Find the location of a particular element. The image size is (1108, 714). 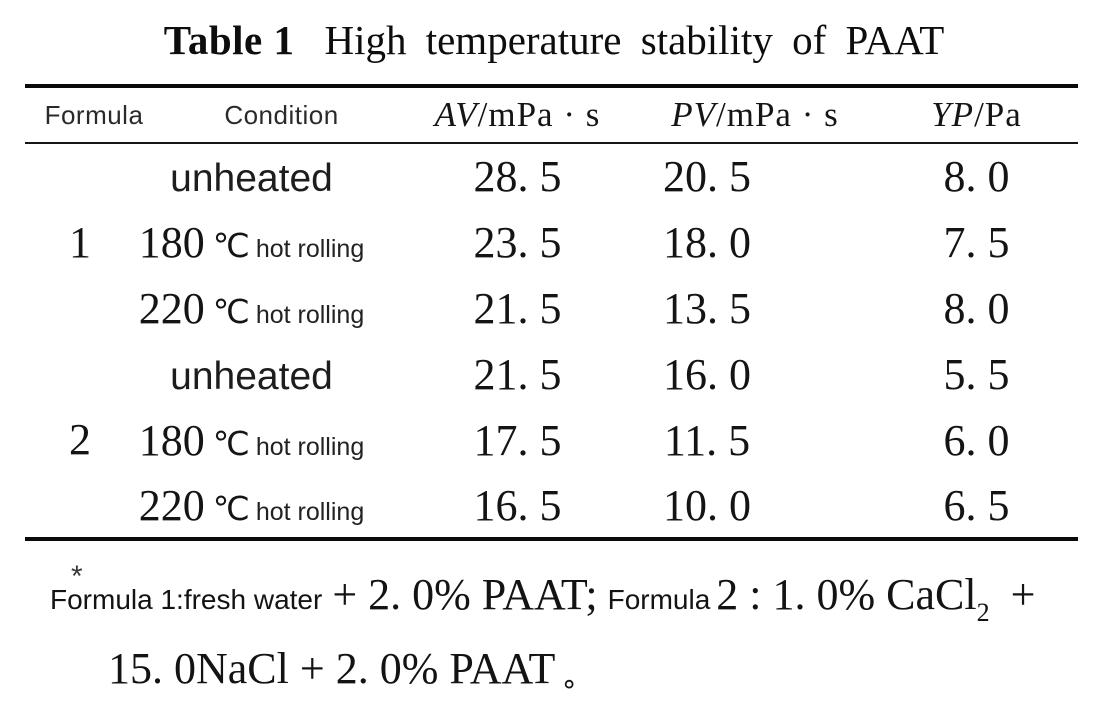

table-row: 220 ℃ hot rolling 16. 5 10. 0 6. 5 is located at coordinates (551, 506).